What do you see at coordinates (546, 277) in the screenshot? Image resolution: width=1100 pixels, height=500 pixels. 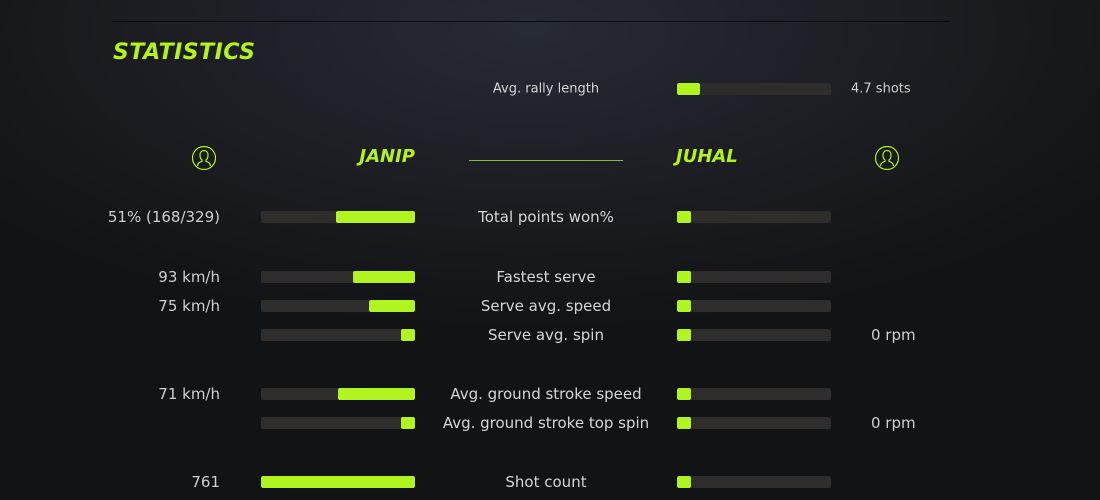 I see `stat-label: Fastest serve` at bounding box center [546, 277].